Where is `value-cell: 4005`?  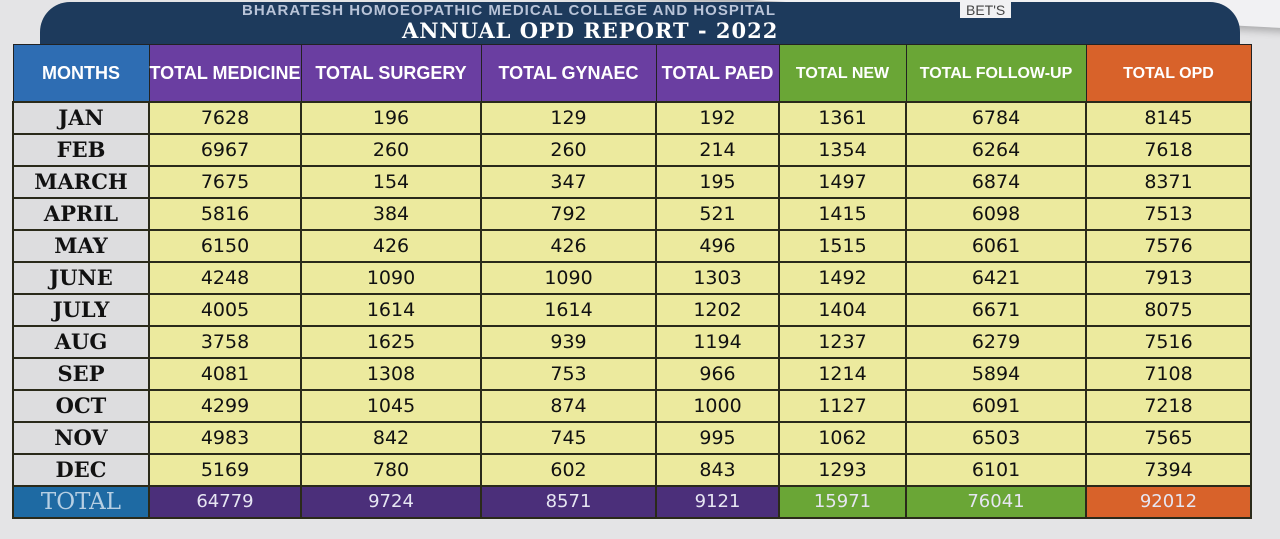
value-cell: 4005 is located at coordinates (225, 310).